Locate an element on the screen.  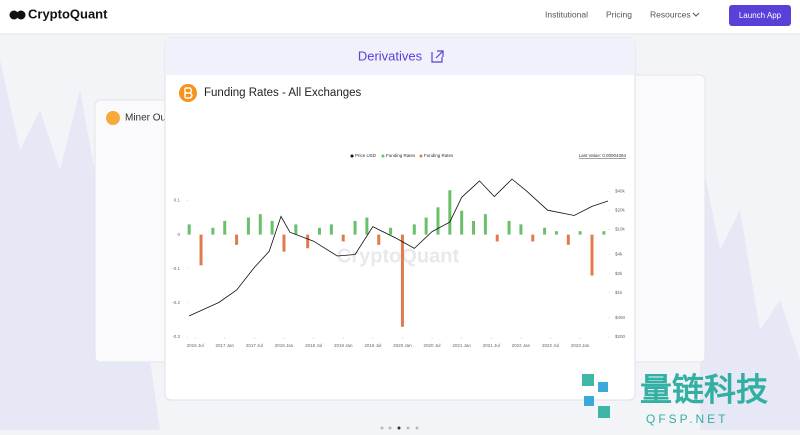
y2-tick-label: $1k is located at coordinates (619, 292).